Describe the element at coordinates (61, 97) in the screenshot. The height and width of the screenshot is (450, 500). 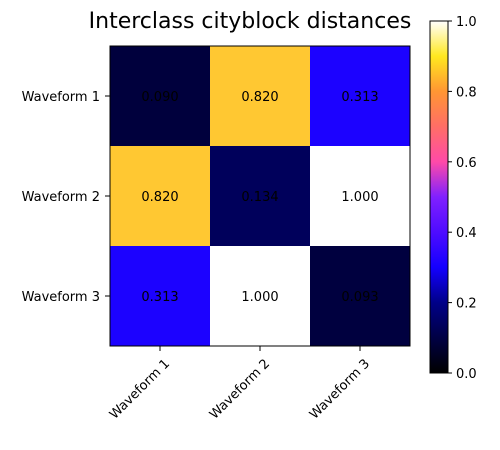
I see `y-tick-label: Waveform 1` at that location.